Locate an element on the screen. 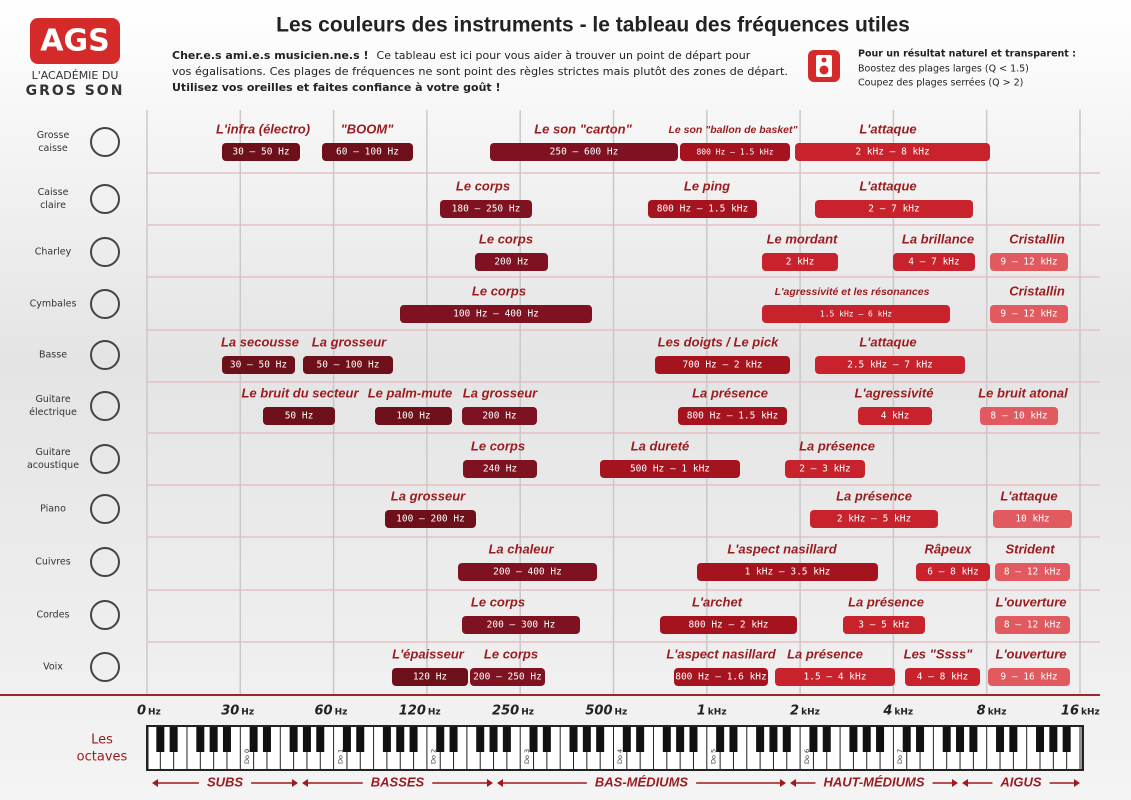  band-label: Strident is located at coordinates (1030, 548).